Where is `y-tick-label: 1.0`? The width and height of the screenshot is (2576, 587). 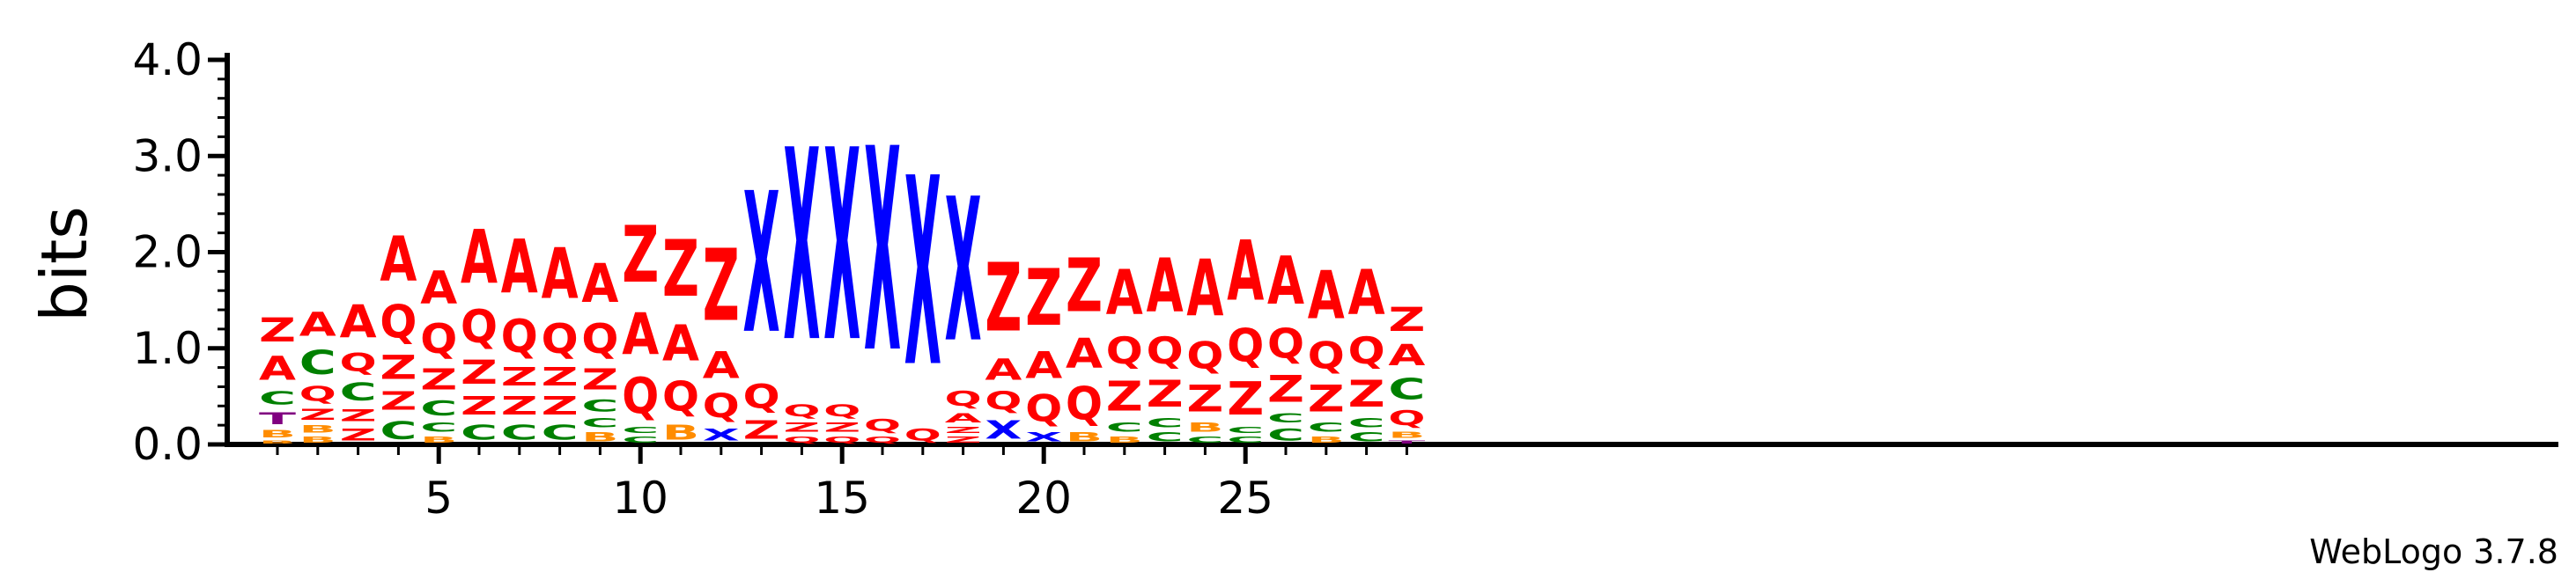
y-tick-label: 1.0 is located at coordinates (167, 348).